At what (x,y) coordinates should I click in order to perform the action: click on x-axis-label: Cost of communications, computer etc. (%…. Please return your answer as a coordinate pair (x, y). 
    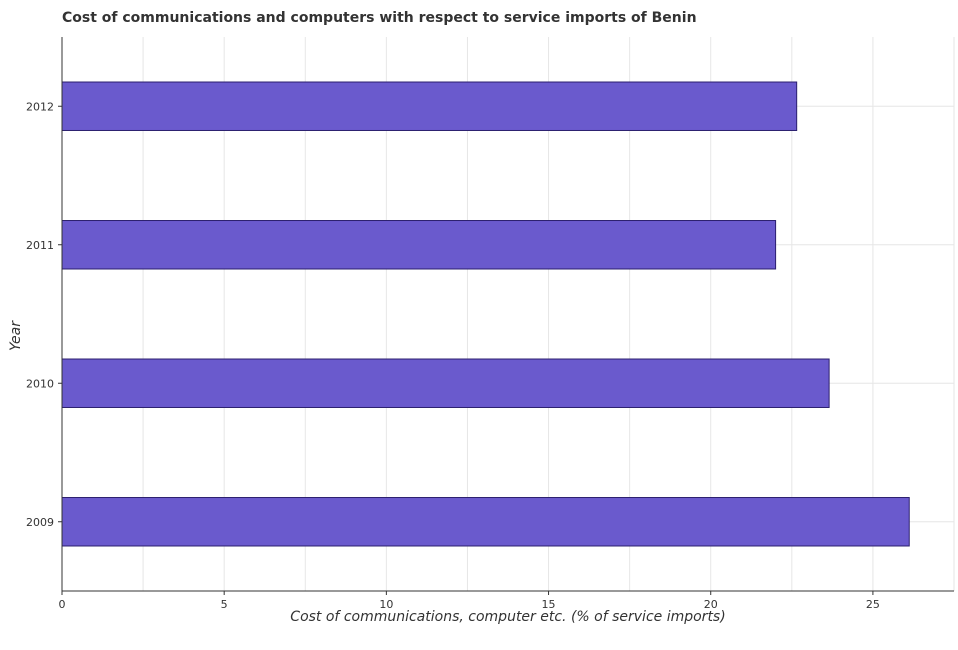
    Looking at the image, I should click on (507, 617).